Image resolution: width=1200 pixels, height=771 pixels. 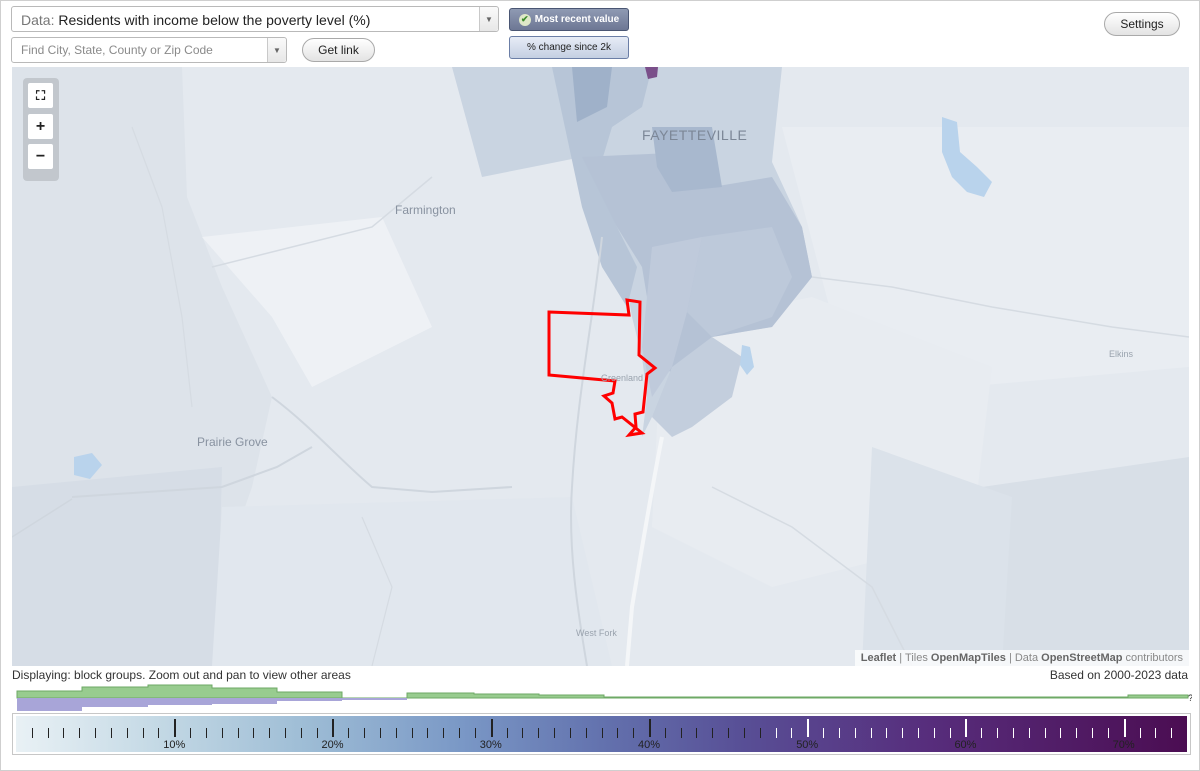 I want to click on map-label-west-fork: West Fork, so click(x=596, y=633).